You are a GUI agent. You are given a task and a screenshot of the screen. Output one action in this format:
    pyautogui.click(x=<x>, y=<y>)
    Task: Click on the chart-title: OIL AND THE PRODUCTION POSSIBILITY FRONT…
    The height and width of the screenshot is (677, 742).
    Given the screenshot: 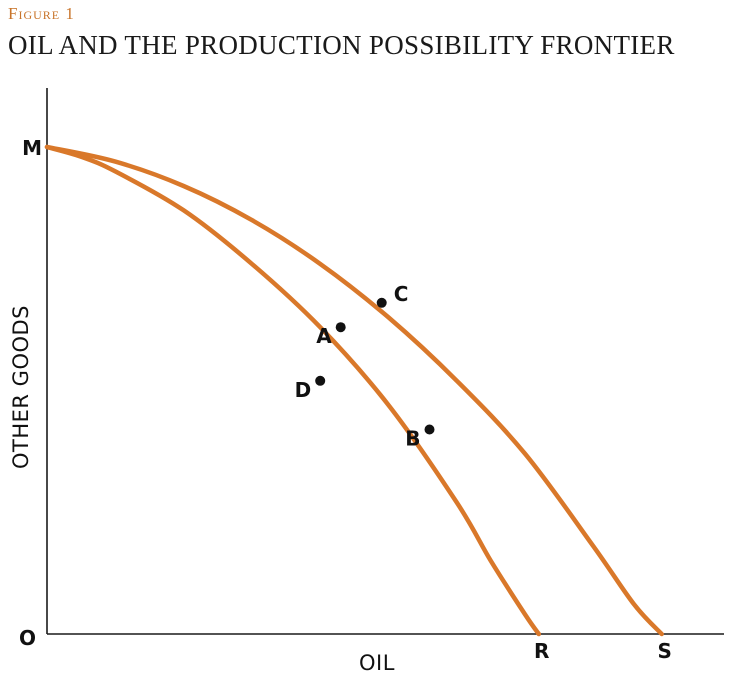 What is the action you would take?
    pyautogui.click(x=341, y=45)
    